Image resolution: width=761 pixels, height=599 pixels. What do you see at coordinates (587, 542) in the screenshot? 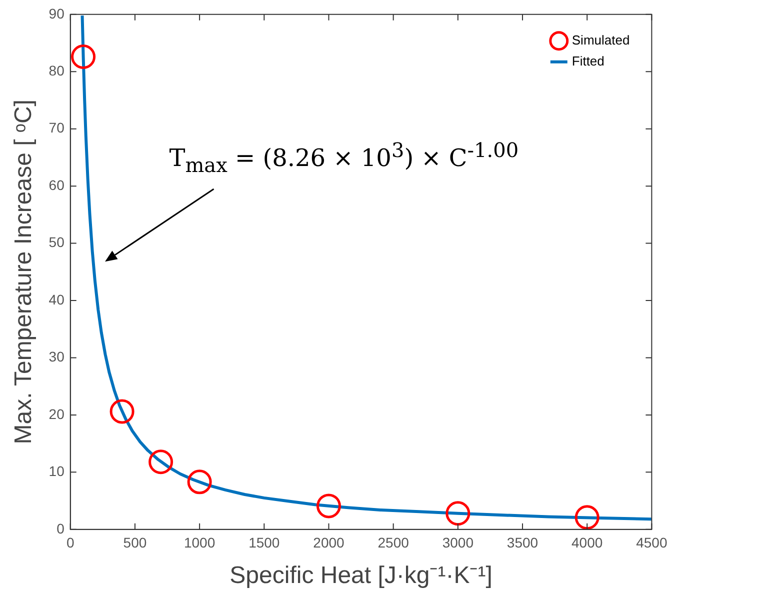
I see `x-tick-label: 4000` at bounding box center [587, 542].